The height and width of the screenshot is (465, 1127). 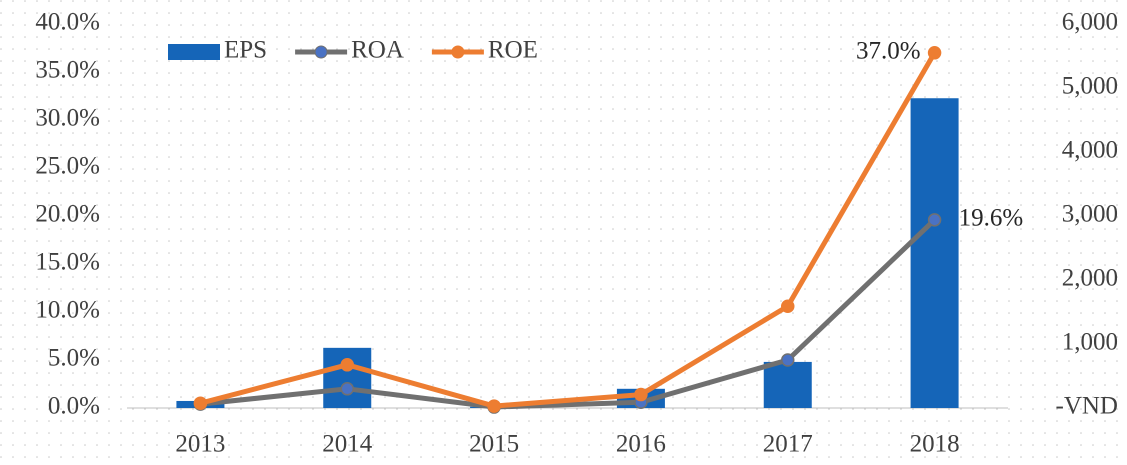 I want to click on legend-label: ROE, so click(x=513, y=50).